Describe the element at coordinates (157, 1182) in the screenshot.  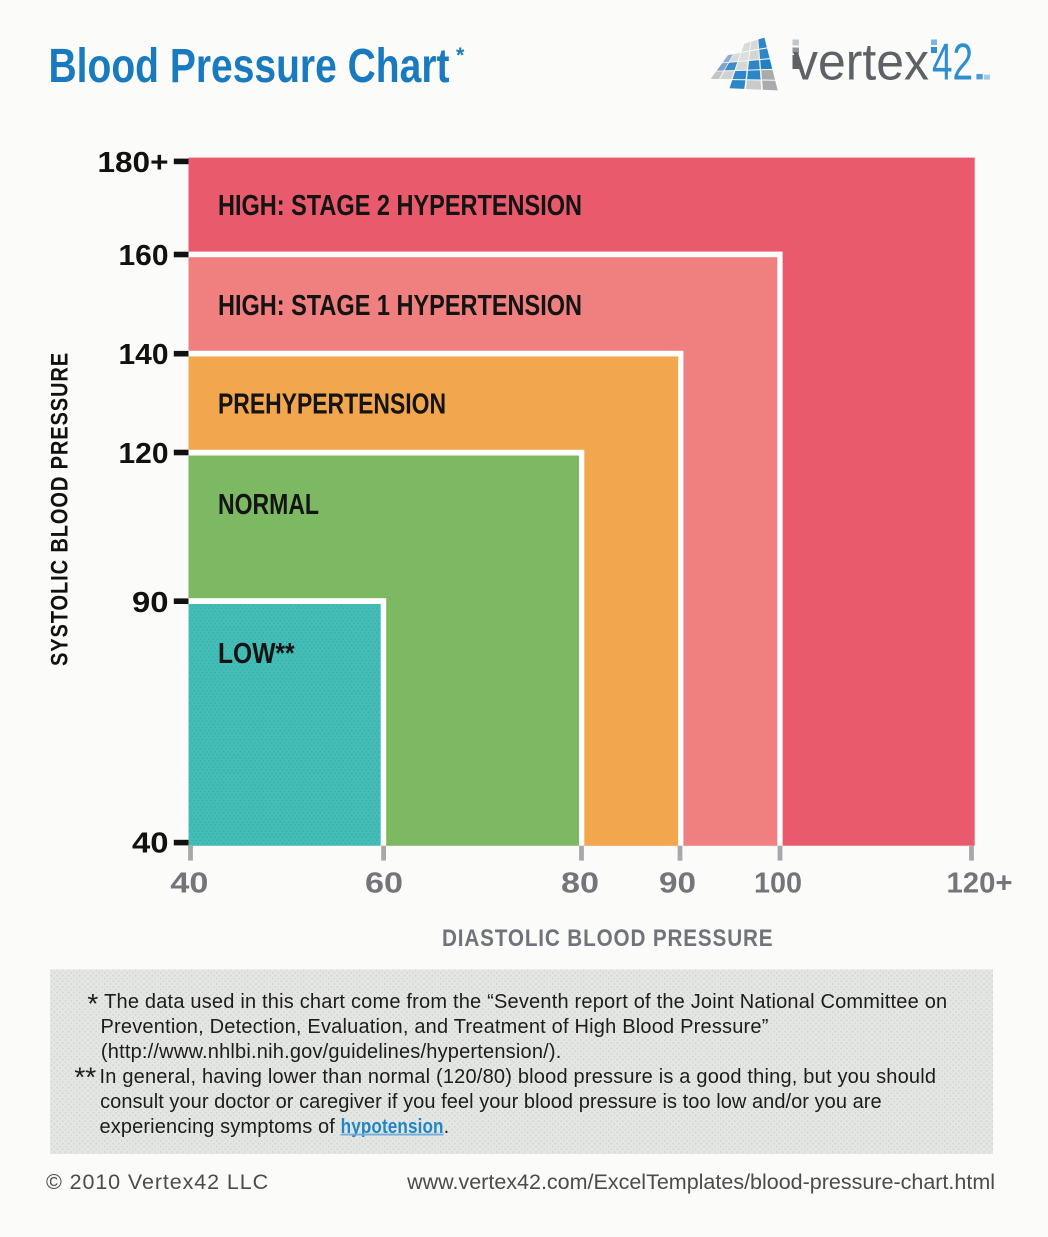
I see `svg-text: © 2010 Vertex42 LLC` at that location.